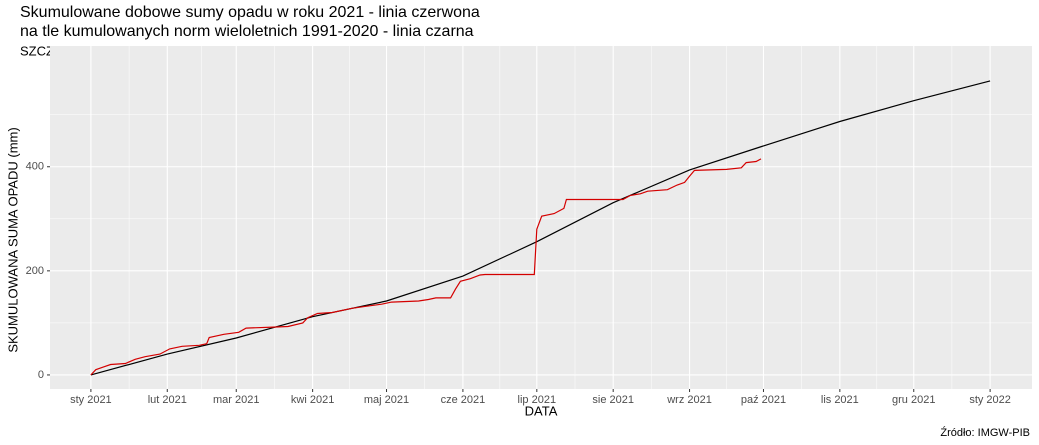 Image resolution: width=1039 pixels, height=445 pixels. What do you see at coordinates (41, 375) in the screenshot?
I see `y-tick-label: 0` at bounding box center [41, 375].